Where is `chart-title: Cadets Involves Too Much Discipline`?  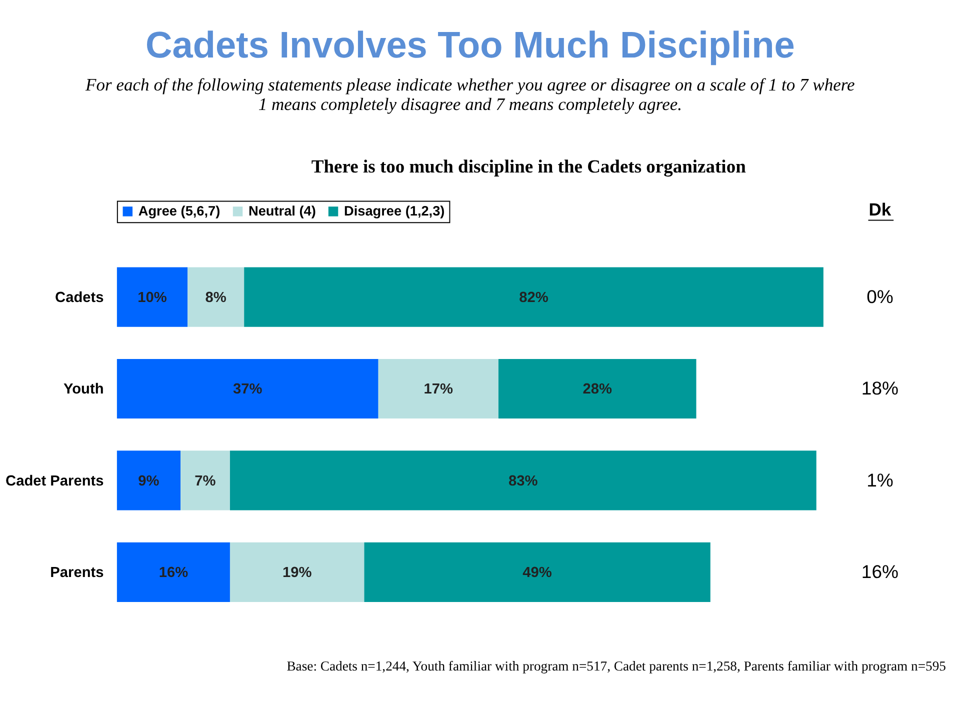 chart-title: Cadets Involves Too Much Discipline is located at coordinates (470, 44).